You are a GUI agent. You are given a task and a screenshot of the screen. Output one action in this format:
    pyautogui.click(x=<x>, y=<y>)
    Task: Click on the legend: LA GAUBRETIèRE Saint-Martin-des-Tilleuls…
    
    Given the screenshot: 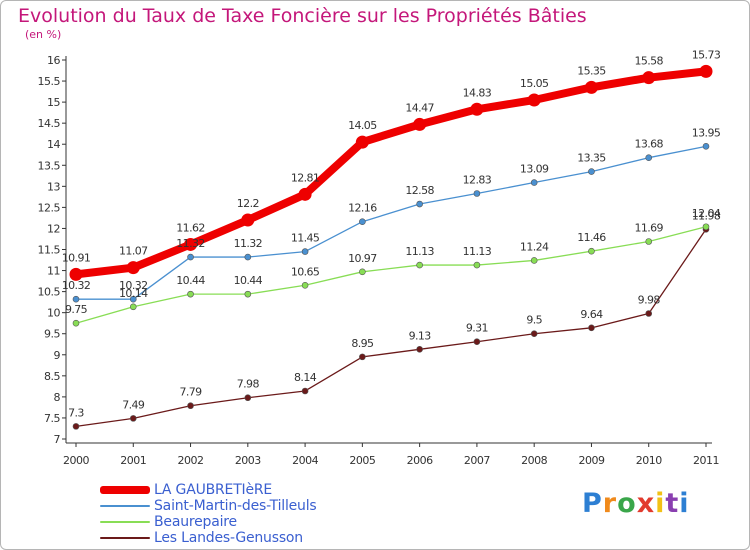 What is the action you would take?
    pyautogui.click(x=208, y=514)
    